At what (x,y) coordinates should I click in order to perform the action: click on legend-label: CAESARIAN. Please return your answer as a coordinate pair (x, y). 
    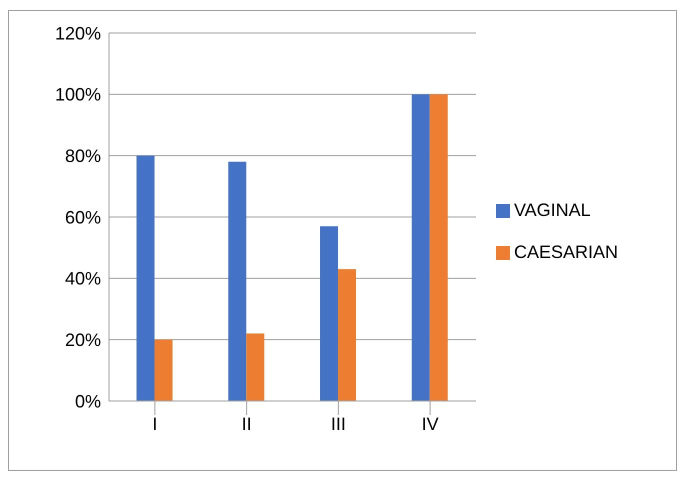
    Looking at the image, I should click on (566, 252).